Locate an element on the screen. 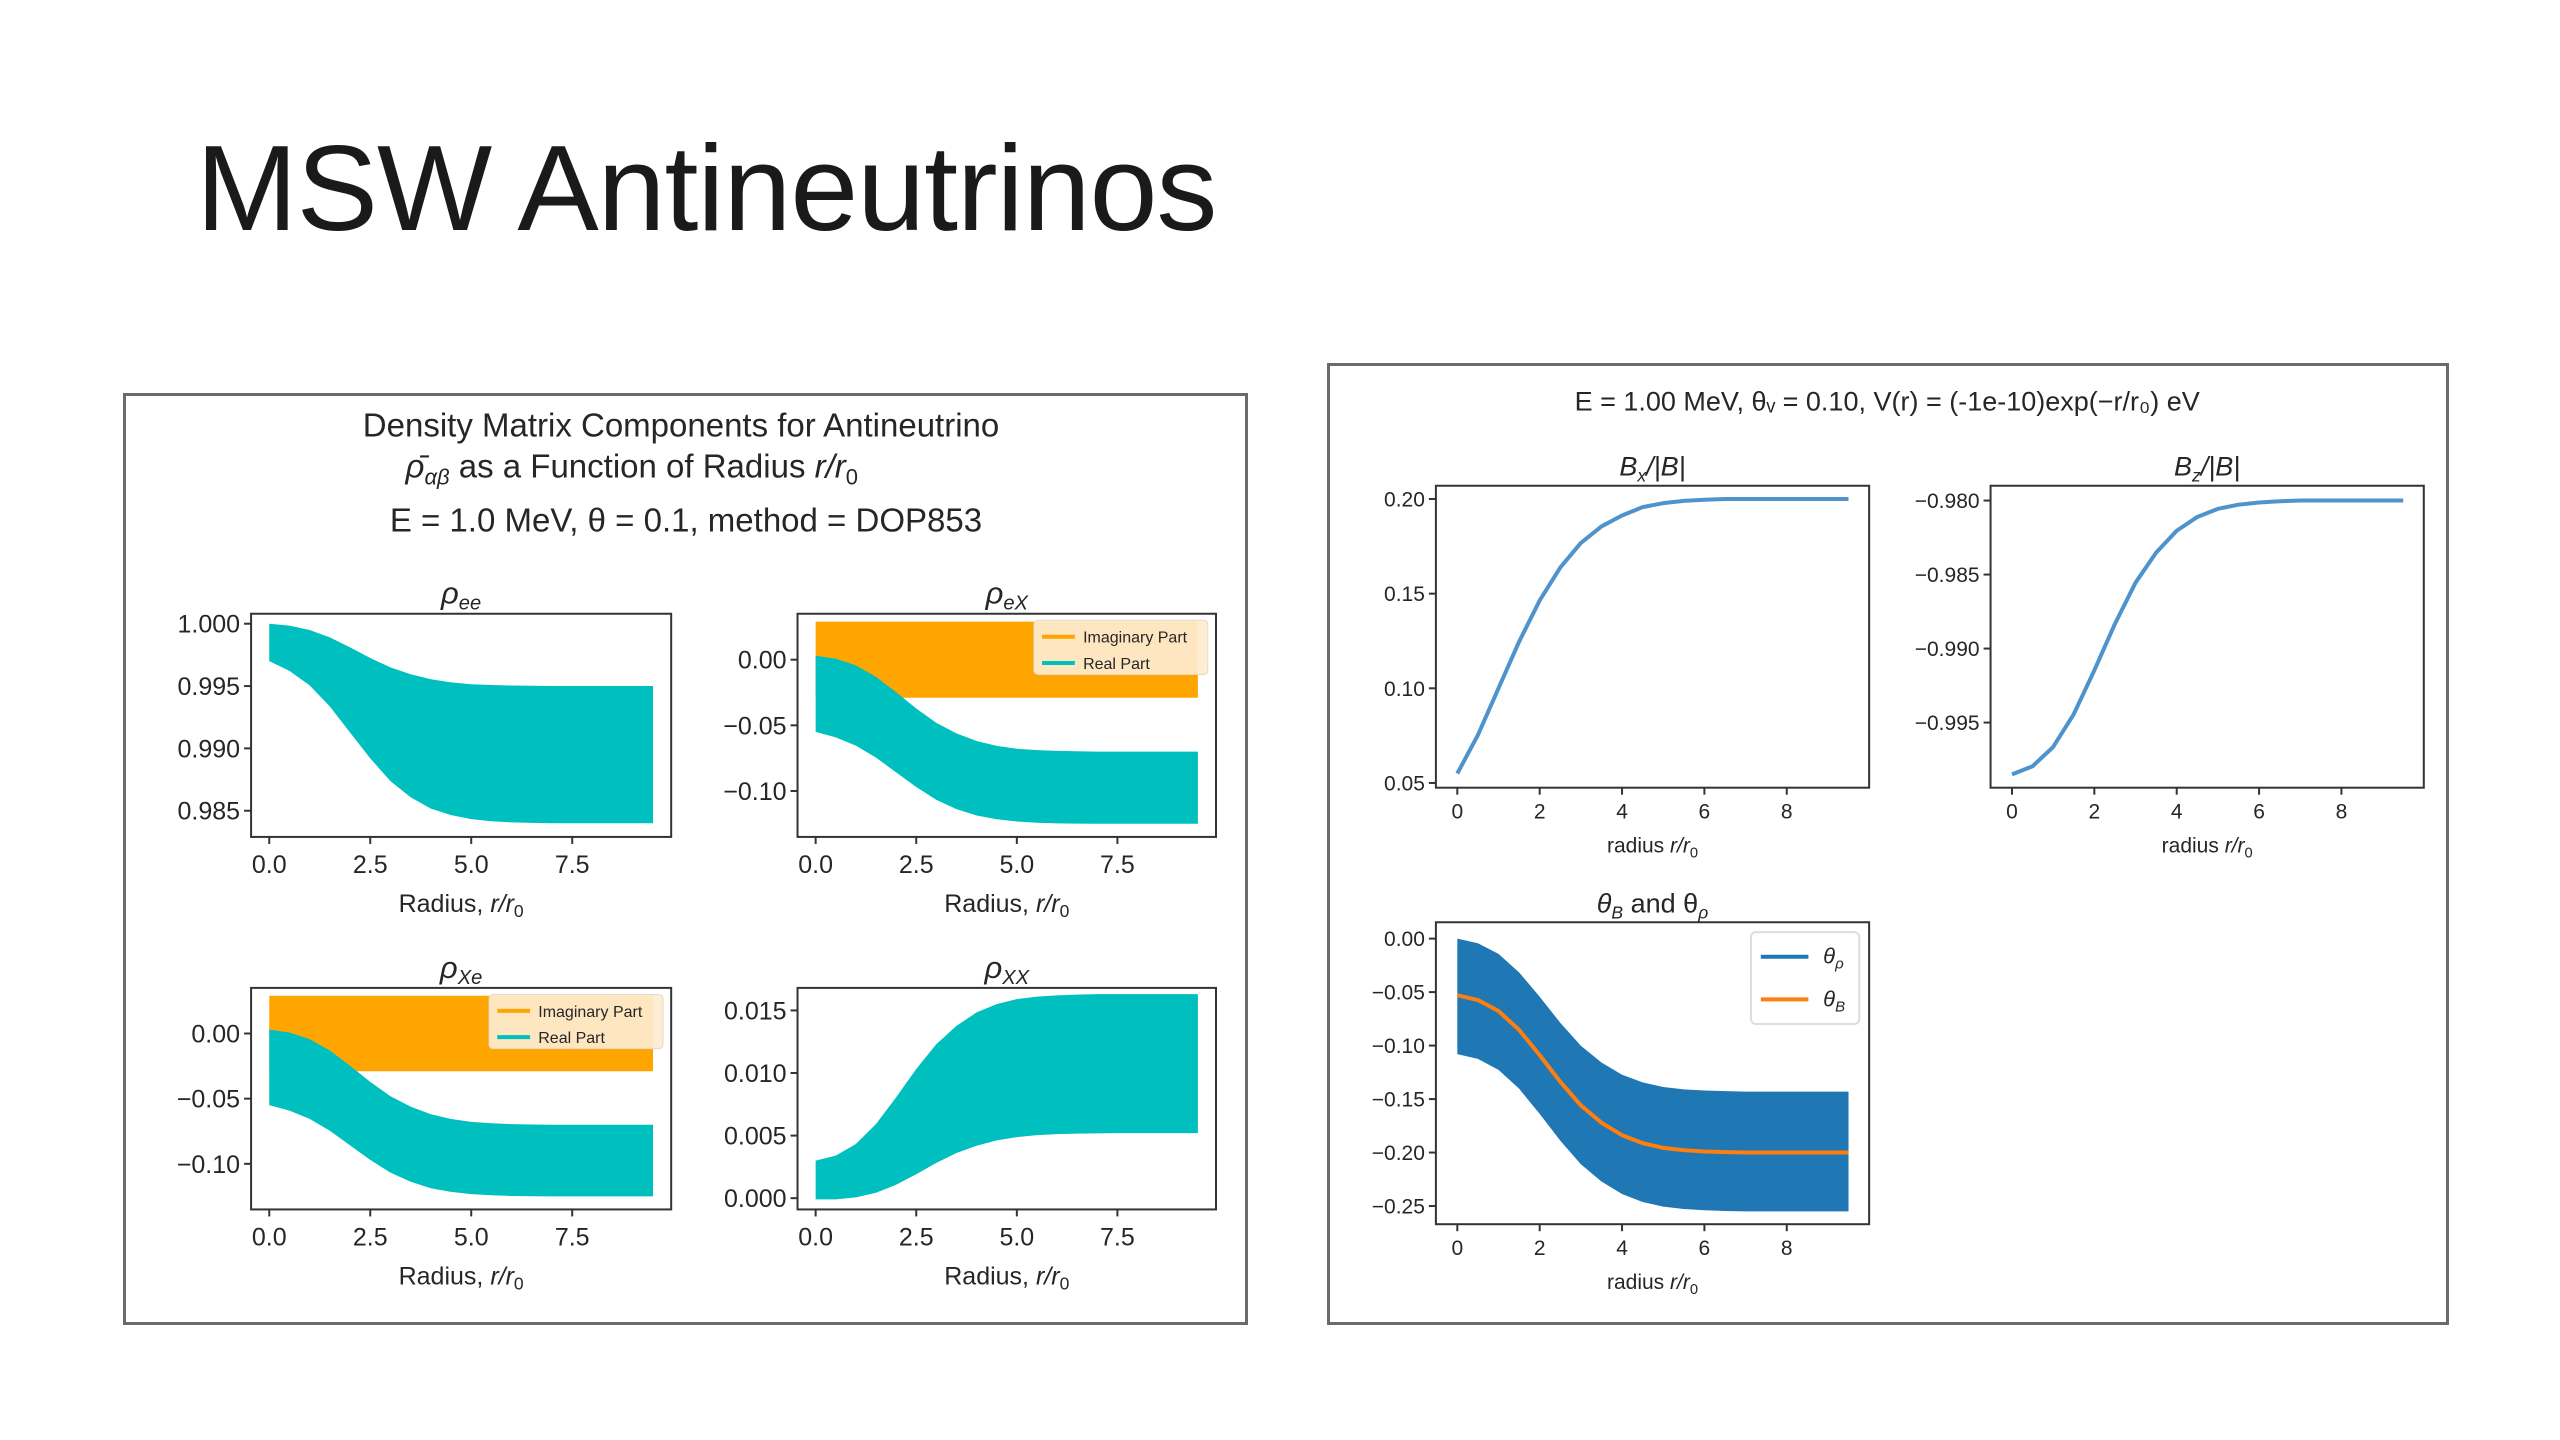 The height and width of the screenshot is (1440, 2560). radius-variable: r/r is located at coordinates (831, 466).